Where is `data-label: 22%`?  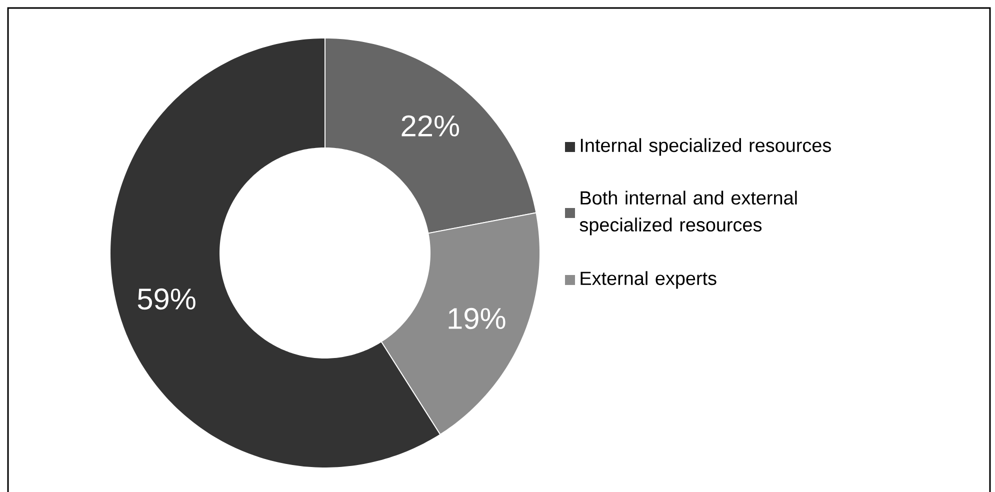
data-label: 22% is located at coordinates (431, 125).